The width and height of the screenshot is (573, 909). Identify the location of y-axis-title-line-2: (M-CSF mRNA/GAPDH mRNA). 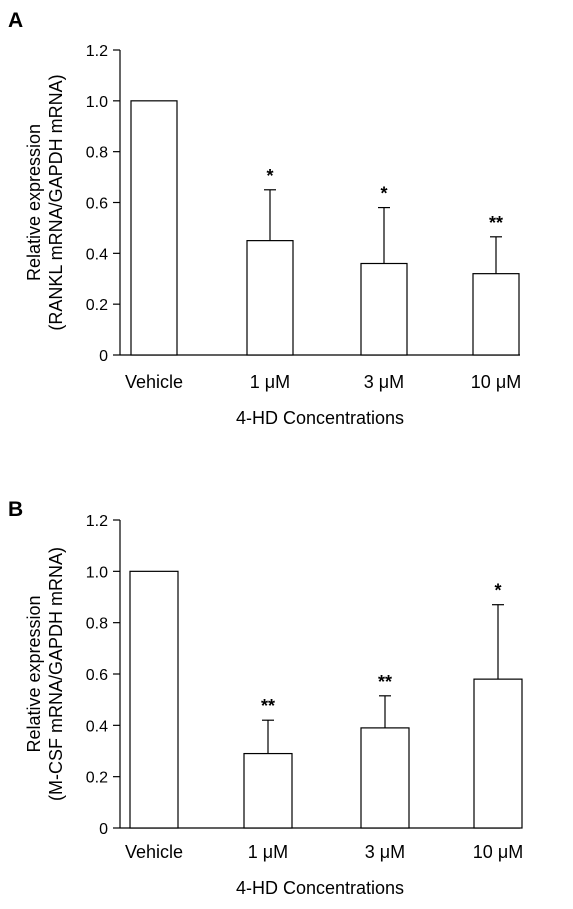
(56, 674).